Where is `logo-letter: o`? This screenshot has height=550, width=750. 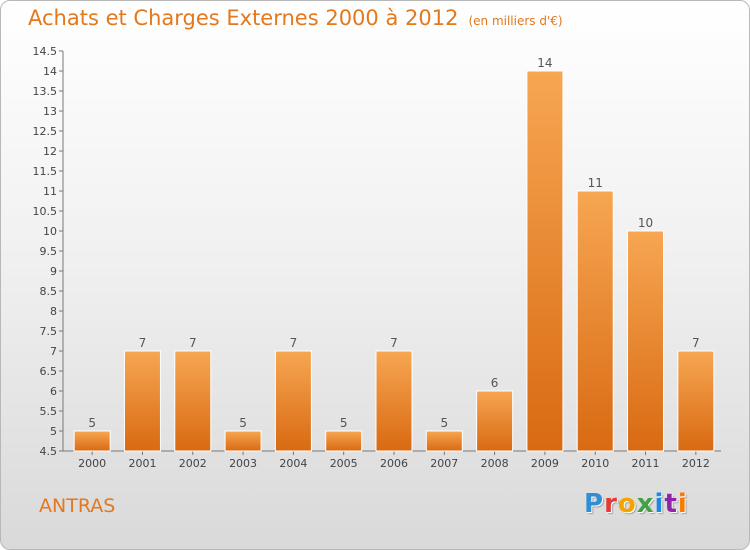 logo-letter: o is located at coordinates (627, 504).